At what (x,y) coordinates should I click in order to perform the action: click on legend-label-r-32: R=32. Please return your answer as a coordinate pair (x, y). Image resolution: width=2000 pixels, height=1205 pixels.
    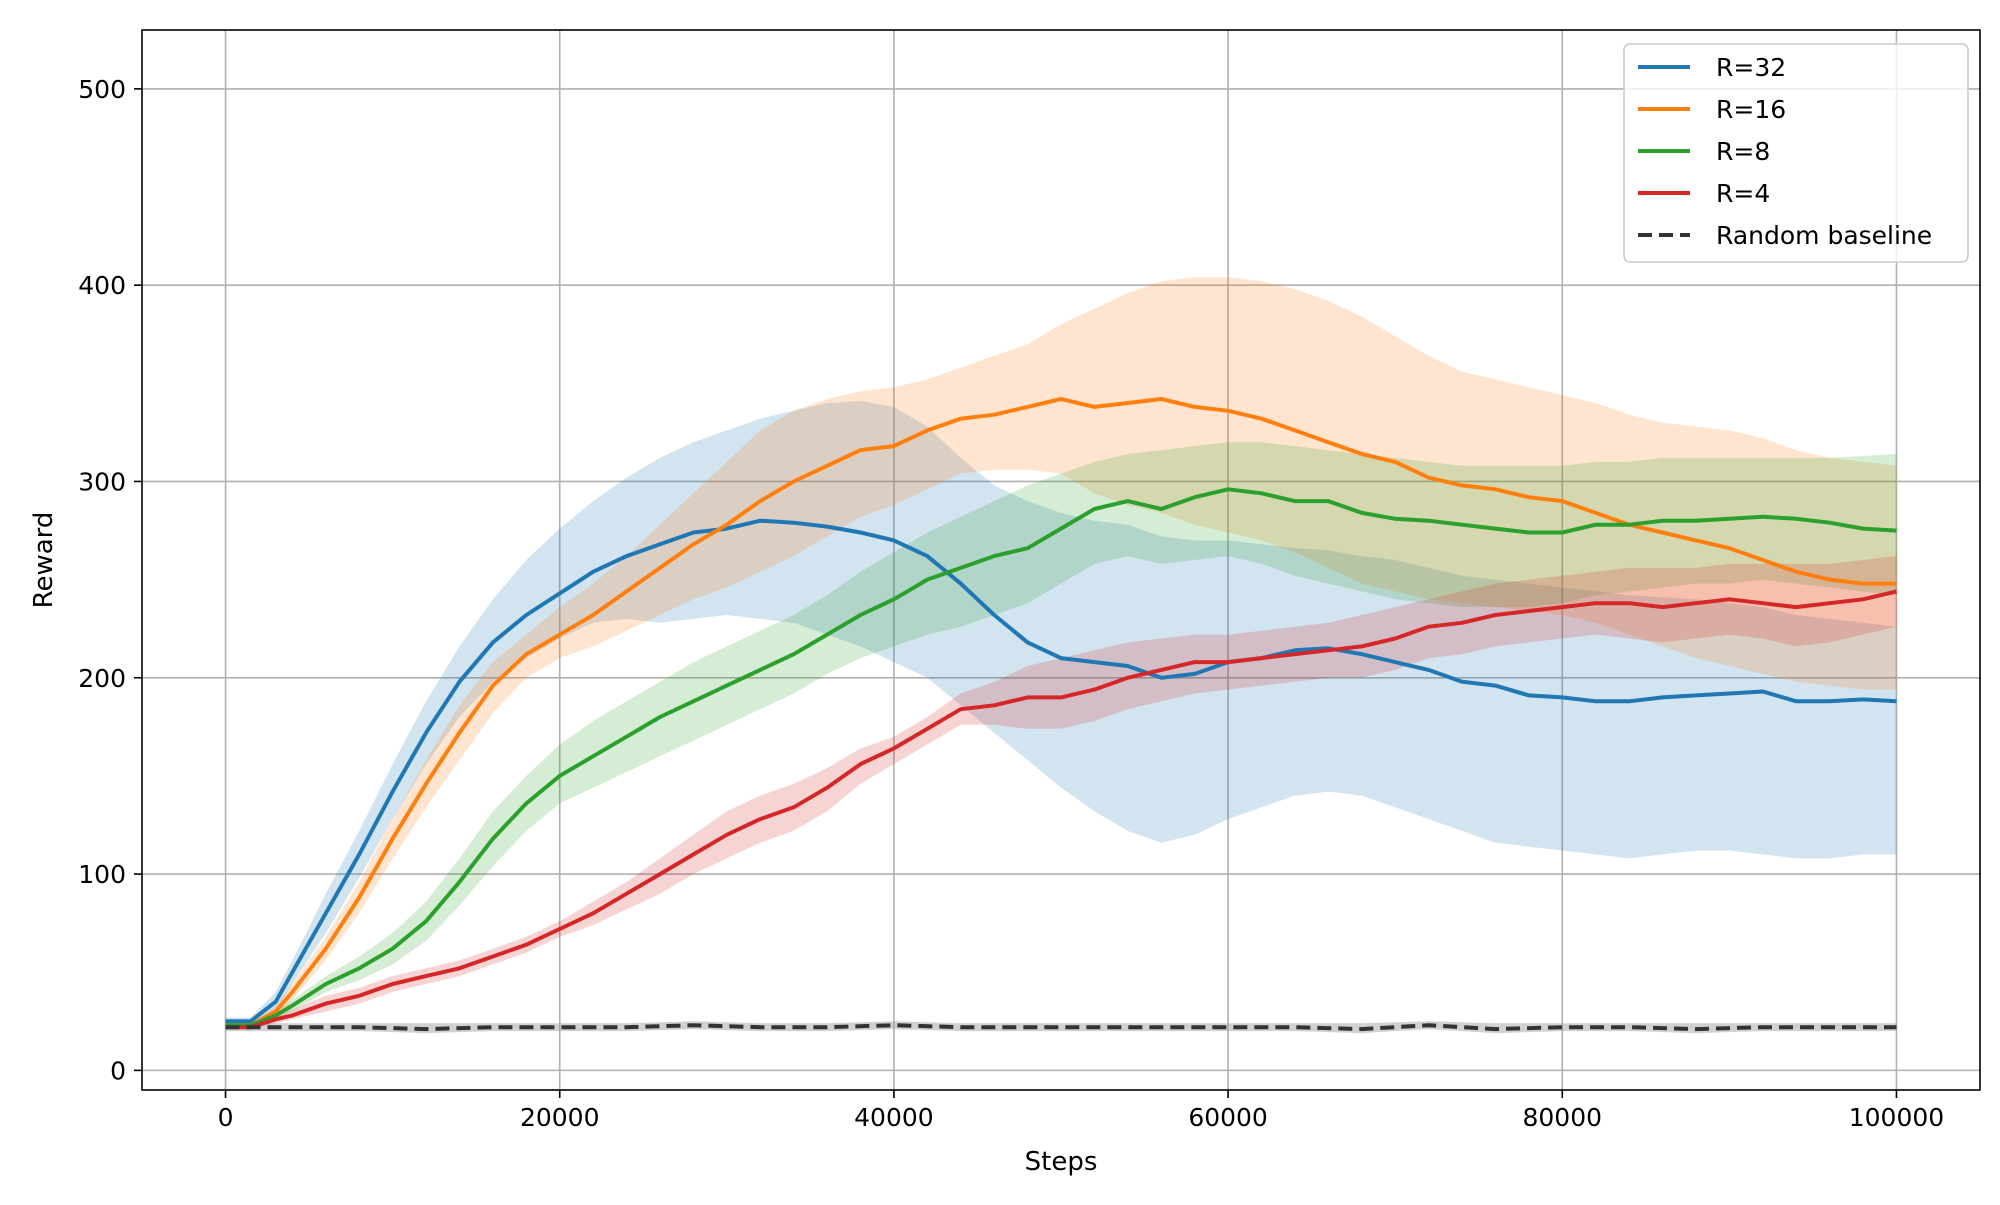
    Looking at the image, I should click on (1751, 67).